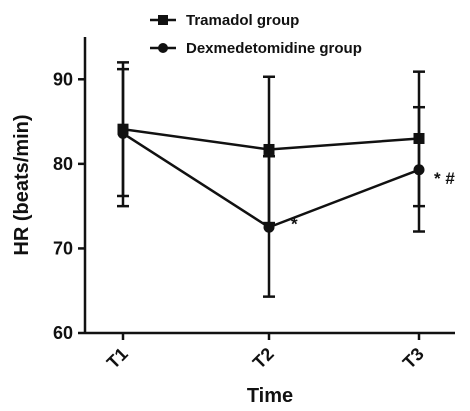 This screenshot has height=411, width=470. I want to click on legend-marker-circle, so click(163, 48).